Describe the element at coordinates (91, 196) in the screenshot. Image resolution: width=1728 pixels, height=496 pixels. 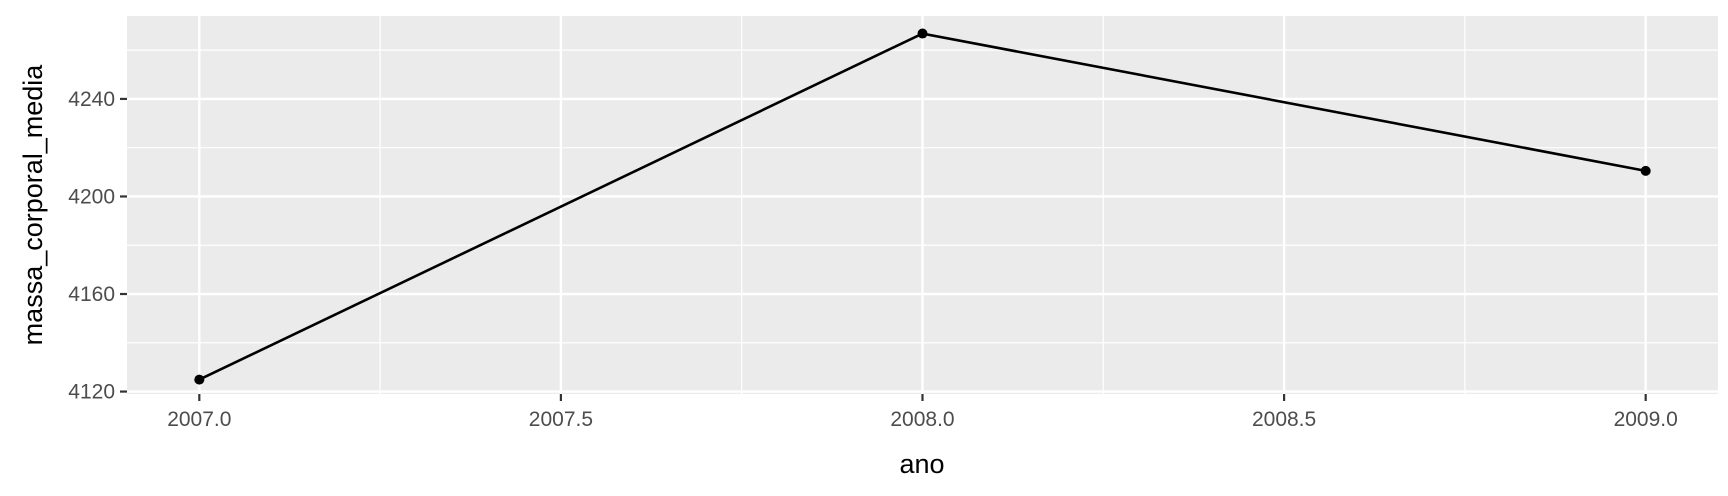
I see `y-tick-label: 4200` at that location.